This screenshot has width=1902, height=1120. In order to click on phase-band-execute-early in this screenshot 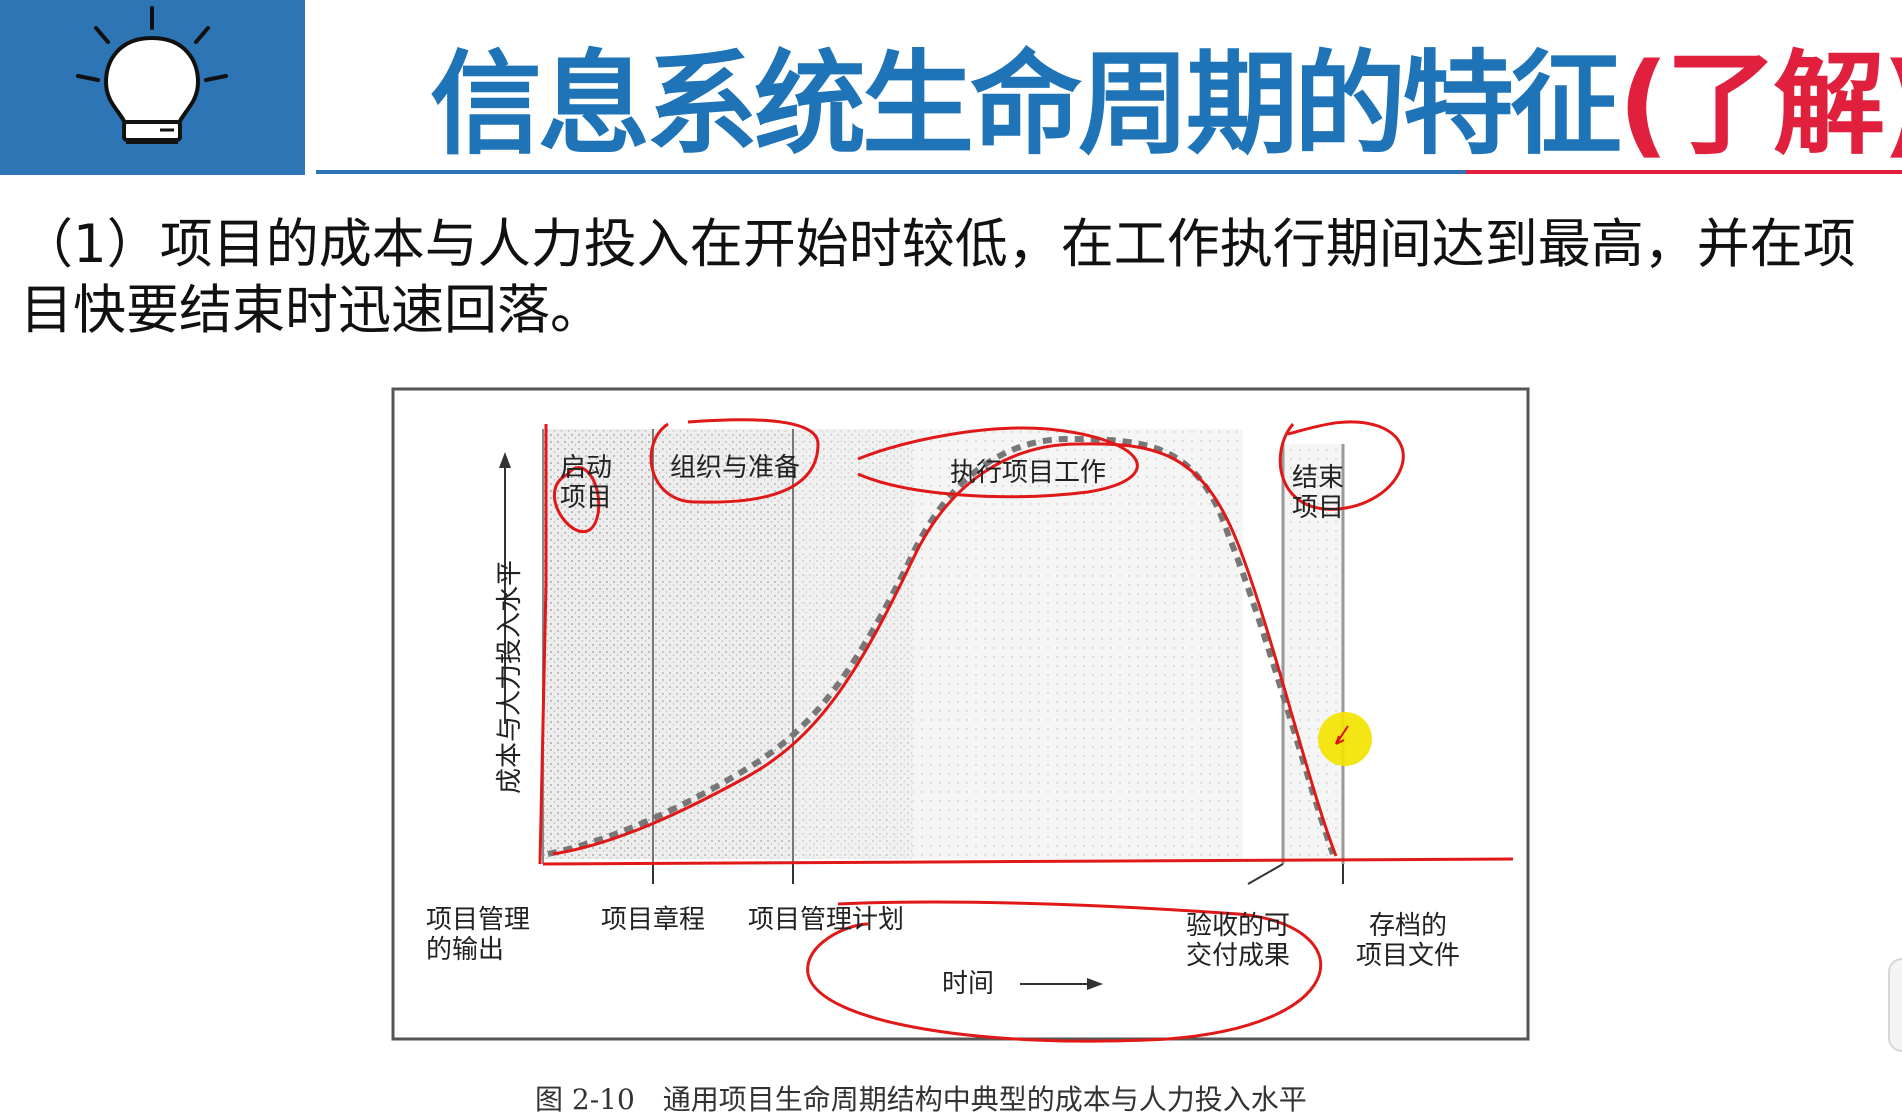, I will do `click(853, 644)`.